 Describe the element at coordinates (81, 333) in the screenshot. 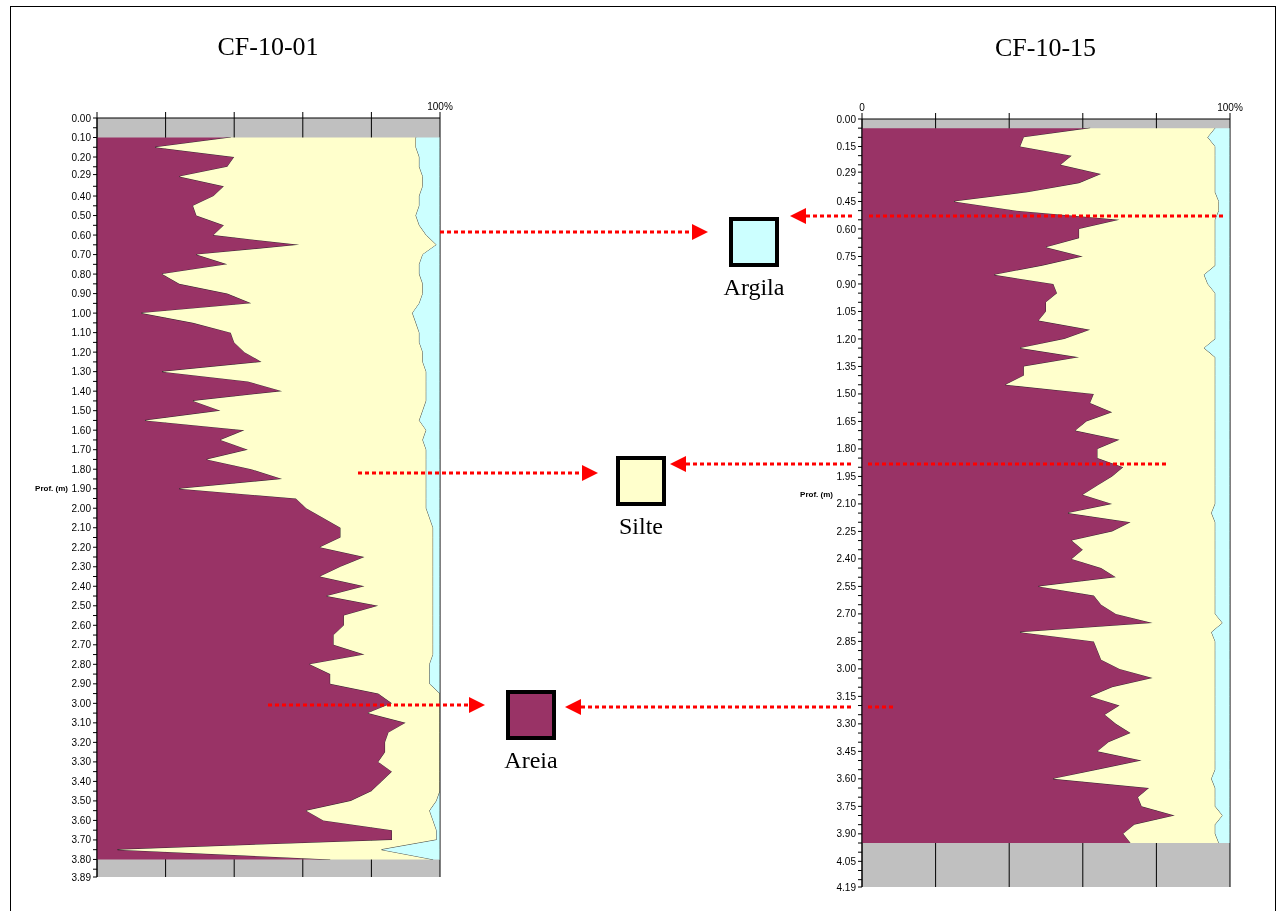

I see `y-tick-label: 1.10` at that location.